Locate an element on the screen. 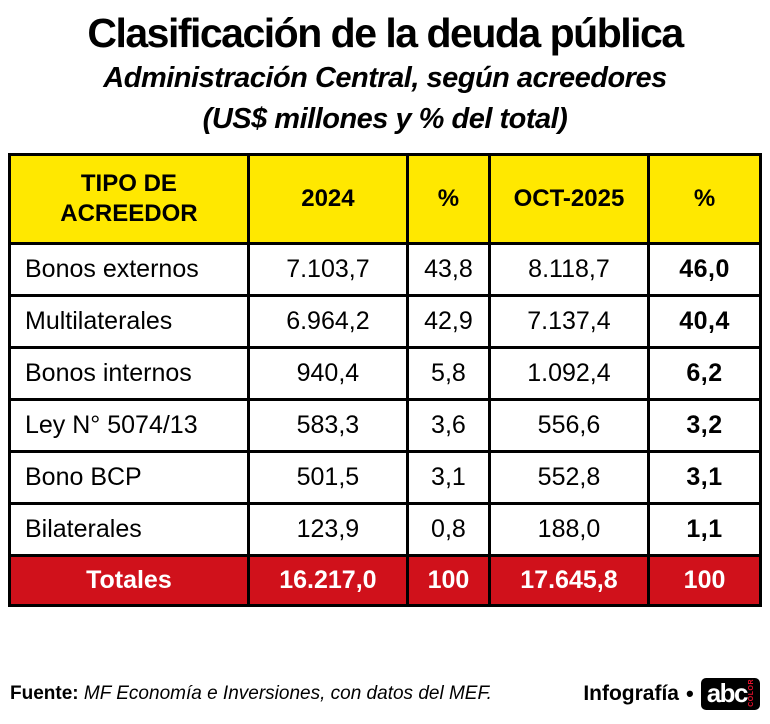 Image resolution: width=770 pixels, height=724 pixels. cell-acreedor: Bono BCP is located at coordinates (129, 478).